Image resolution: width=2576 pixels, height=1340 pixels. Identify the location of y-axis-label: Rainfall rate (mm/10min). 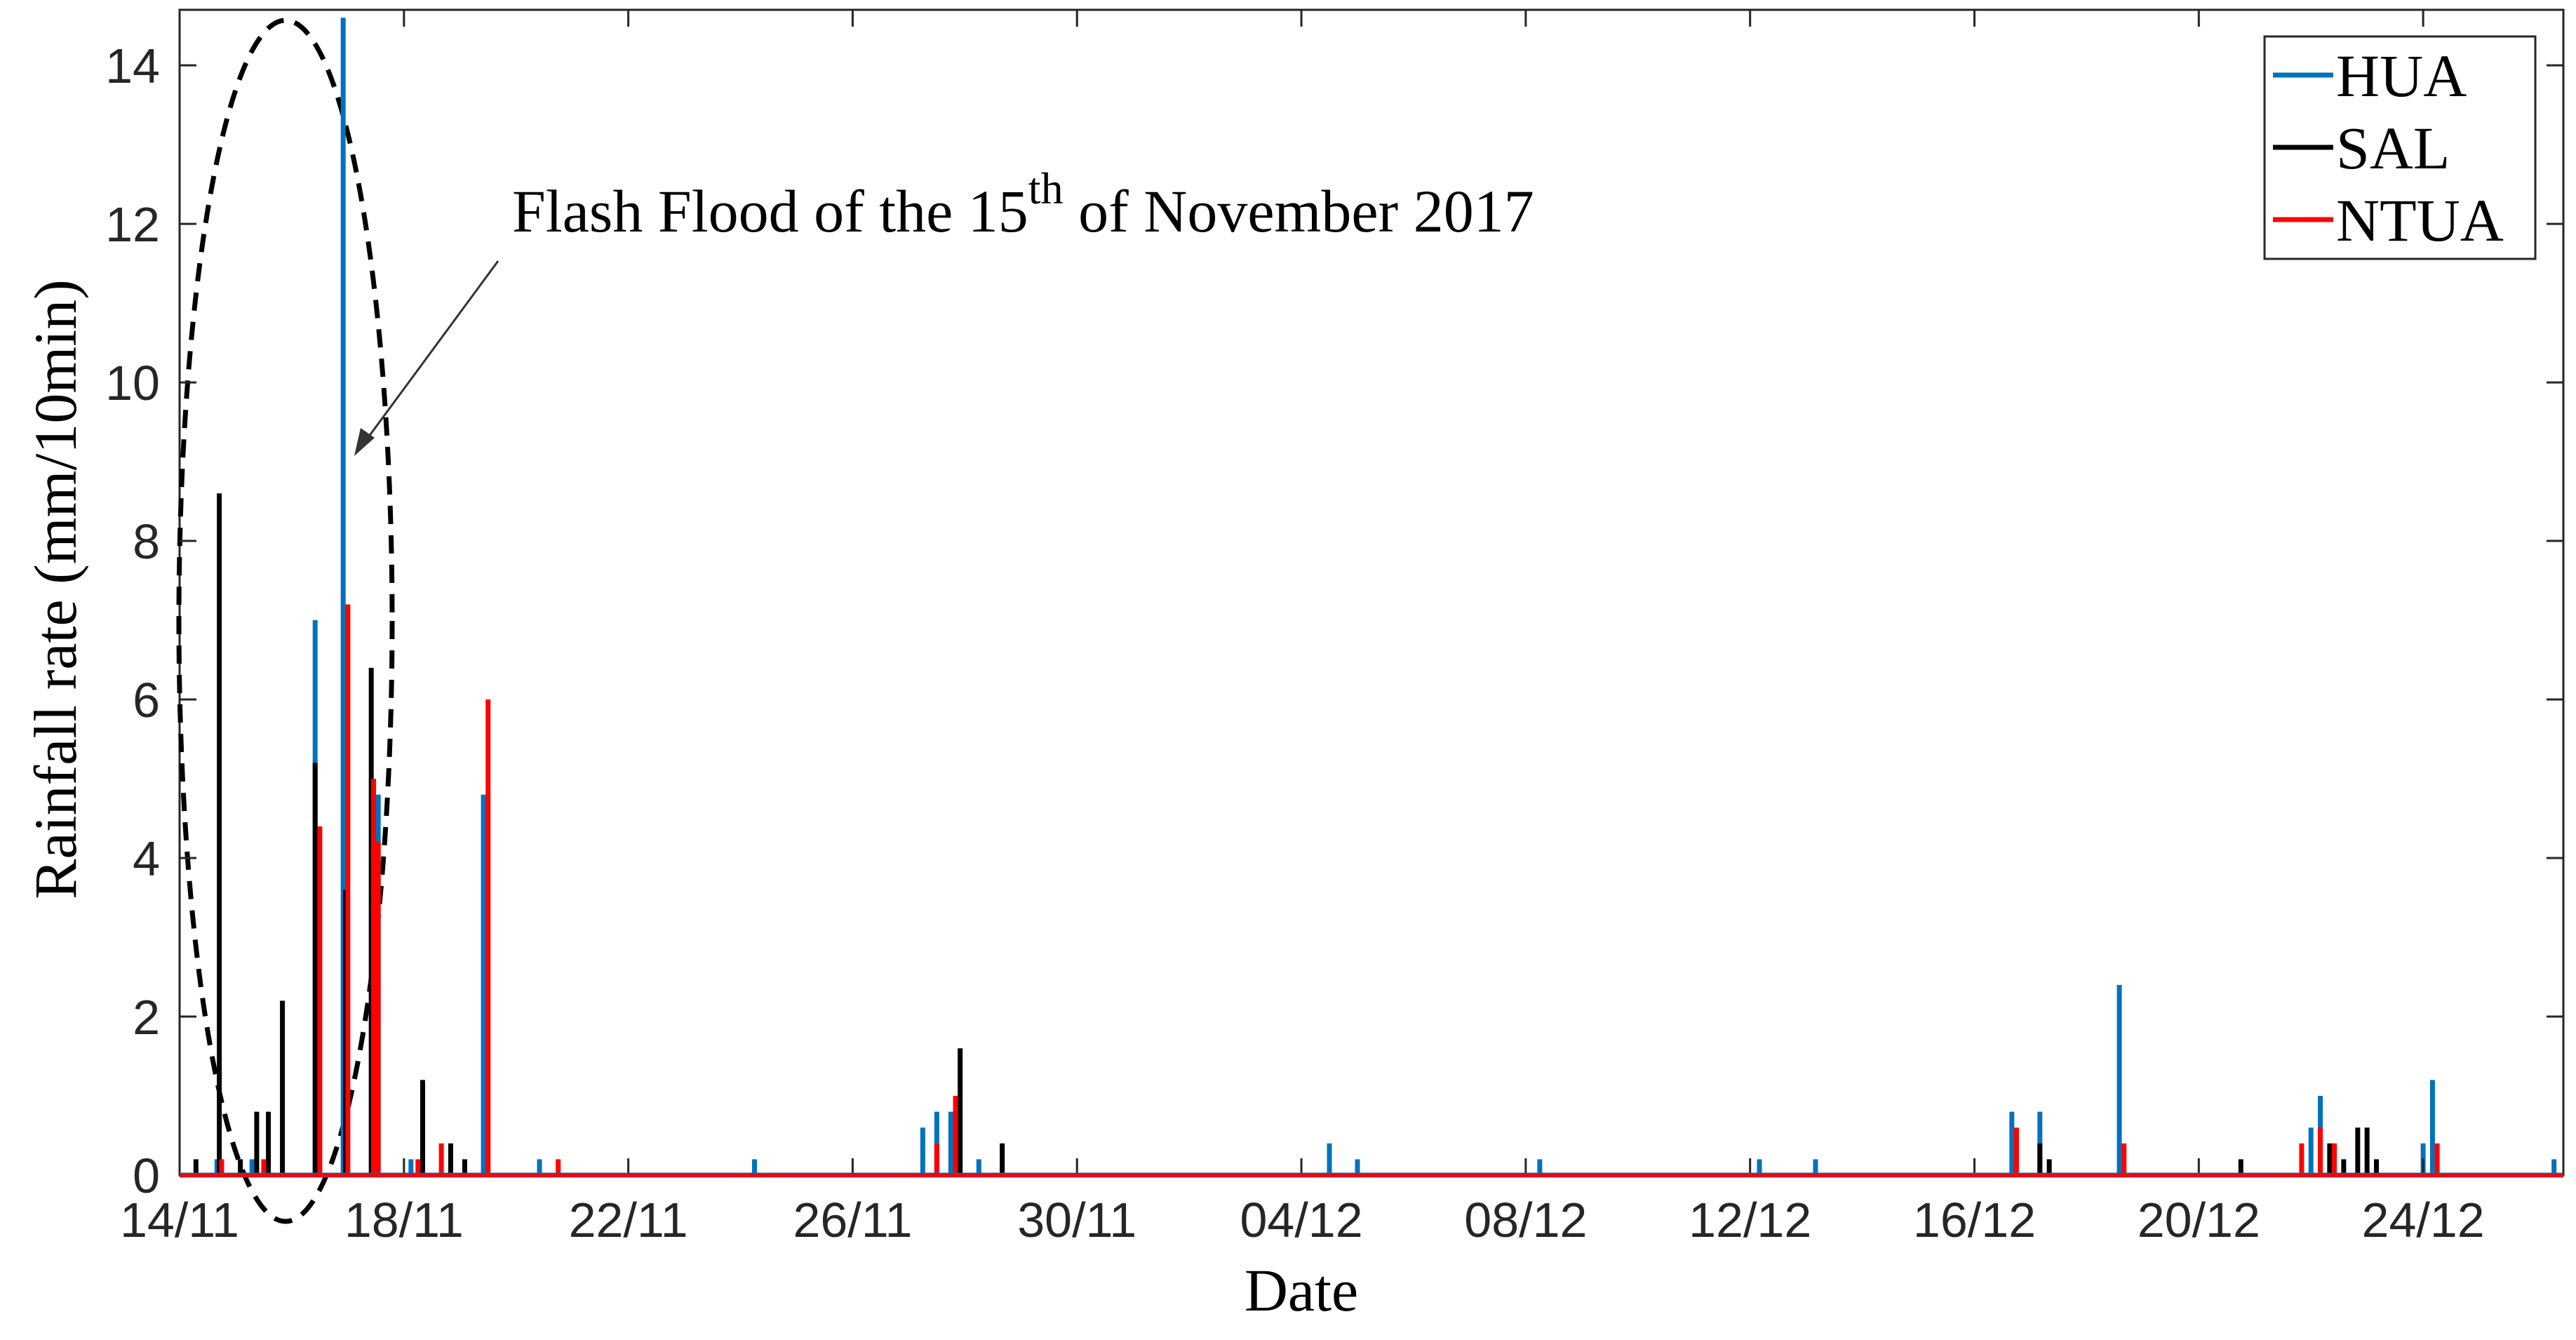
(55, 589).